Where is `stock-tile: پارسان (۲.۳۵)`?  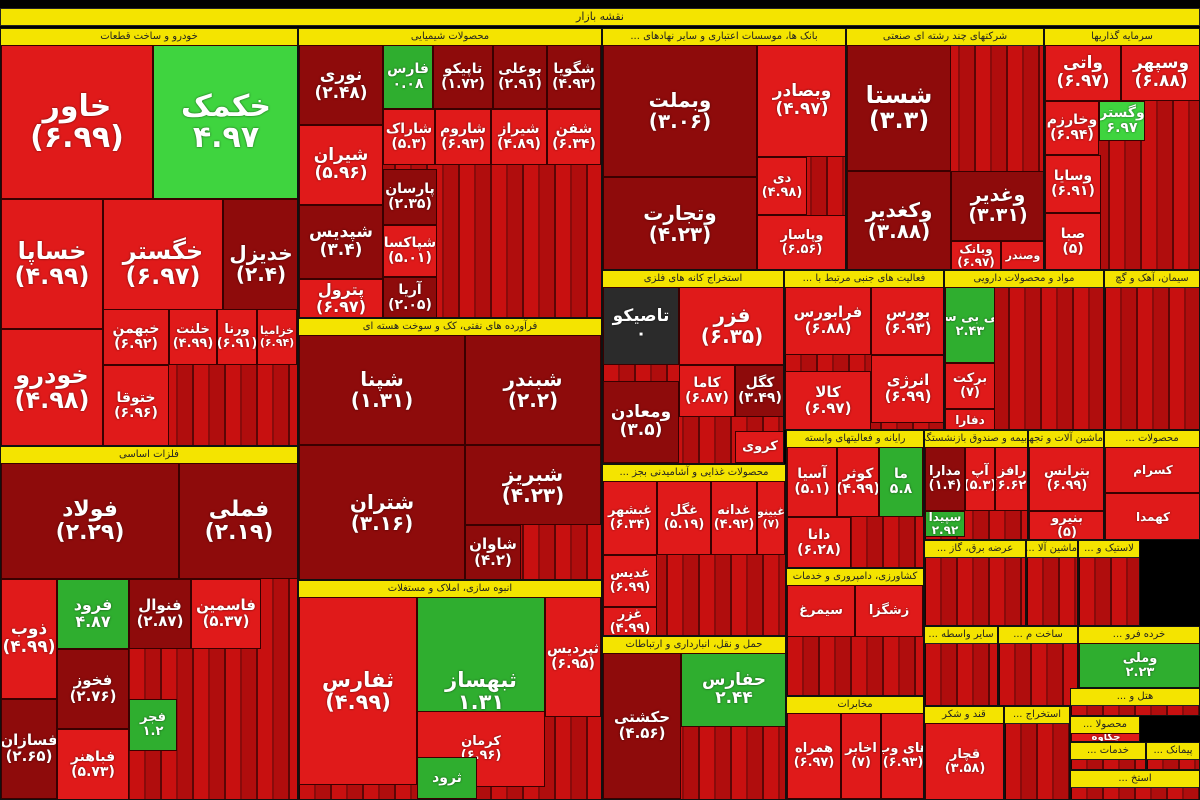
stock-tile: پارسان (۲.۳۵) is located at coordinates (410, 197).